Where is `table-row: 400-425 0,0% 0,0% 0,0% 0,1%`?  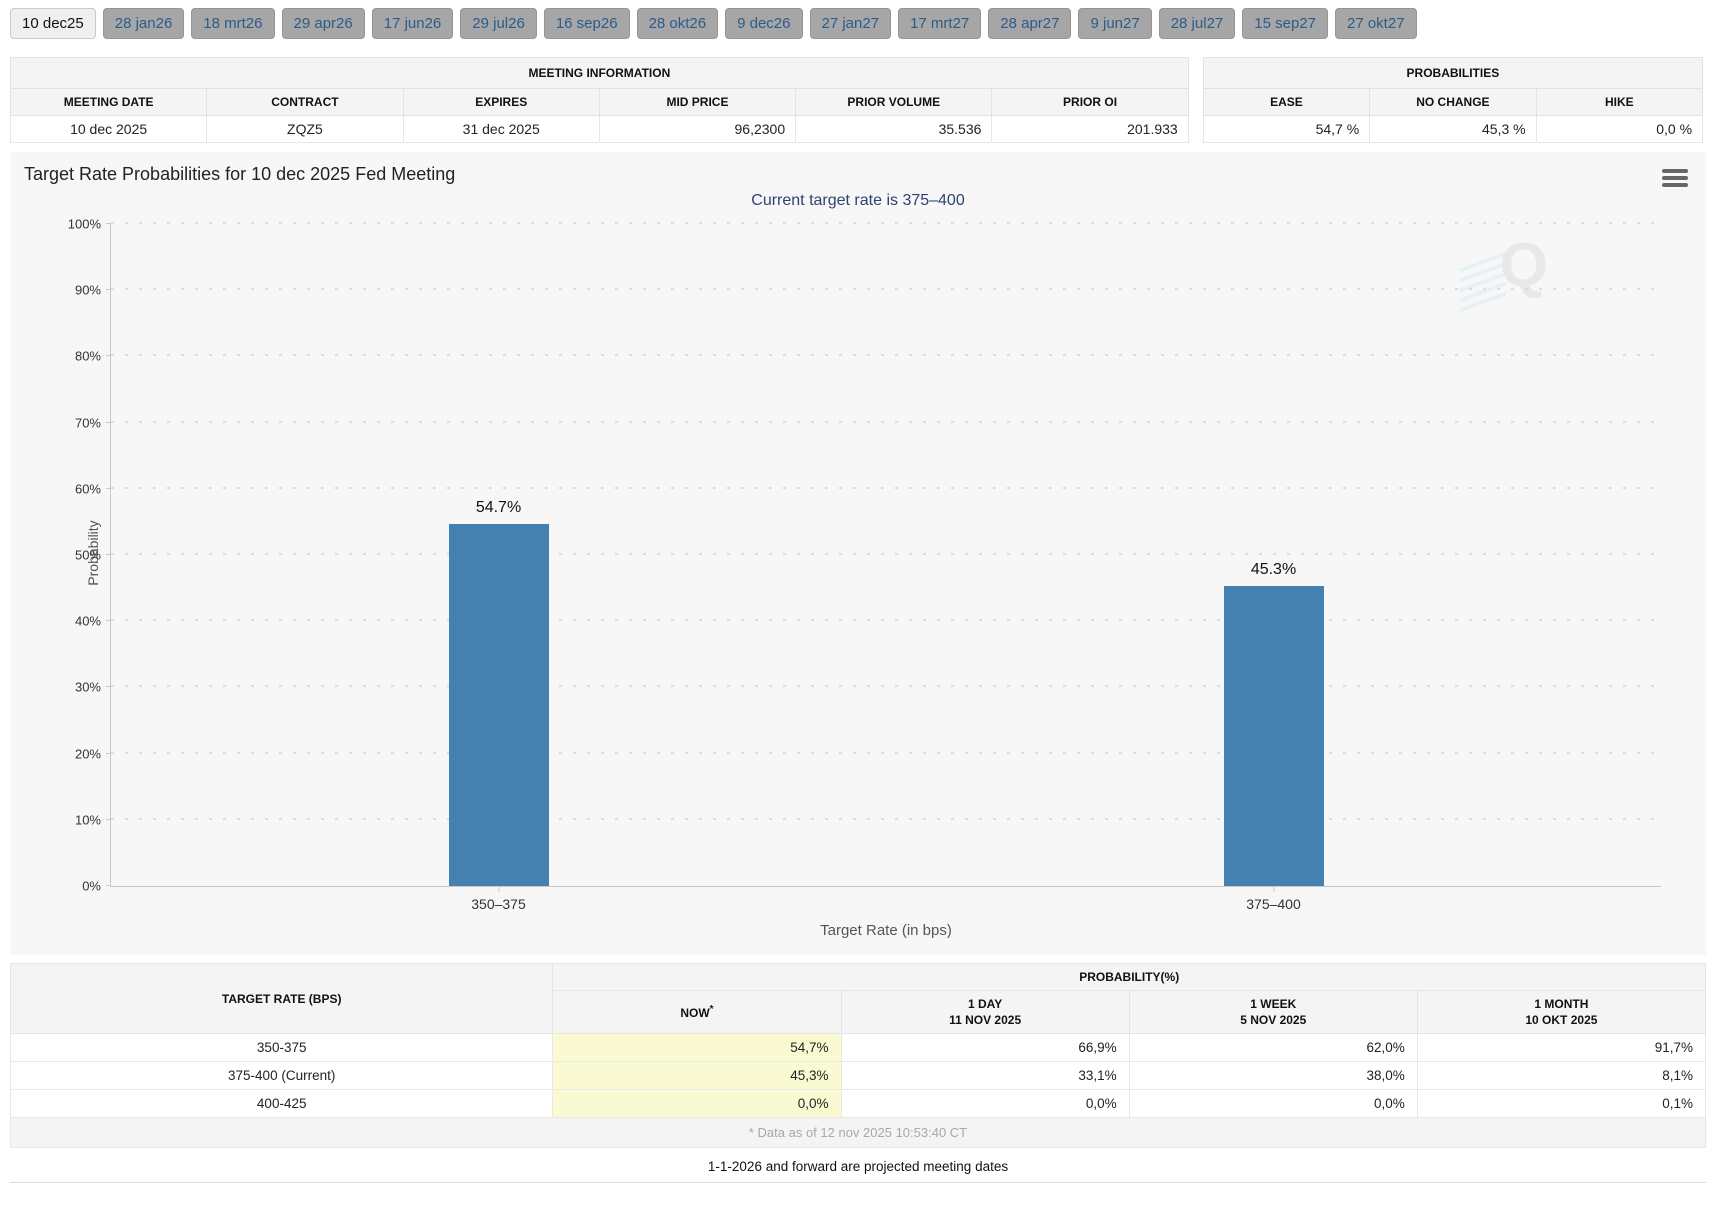 table-row: 400-425 0,0% 0,0% 0,0% 0,1% is located at coordinates (858, 1103).